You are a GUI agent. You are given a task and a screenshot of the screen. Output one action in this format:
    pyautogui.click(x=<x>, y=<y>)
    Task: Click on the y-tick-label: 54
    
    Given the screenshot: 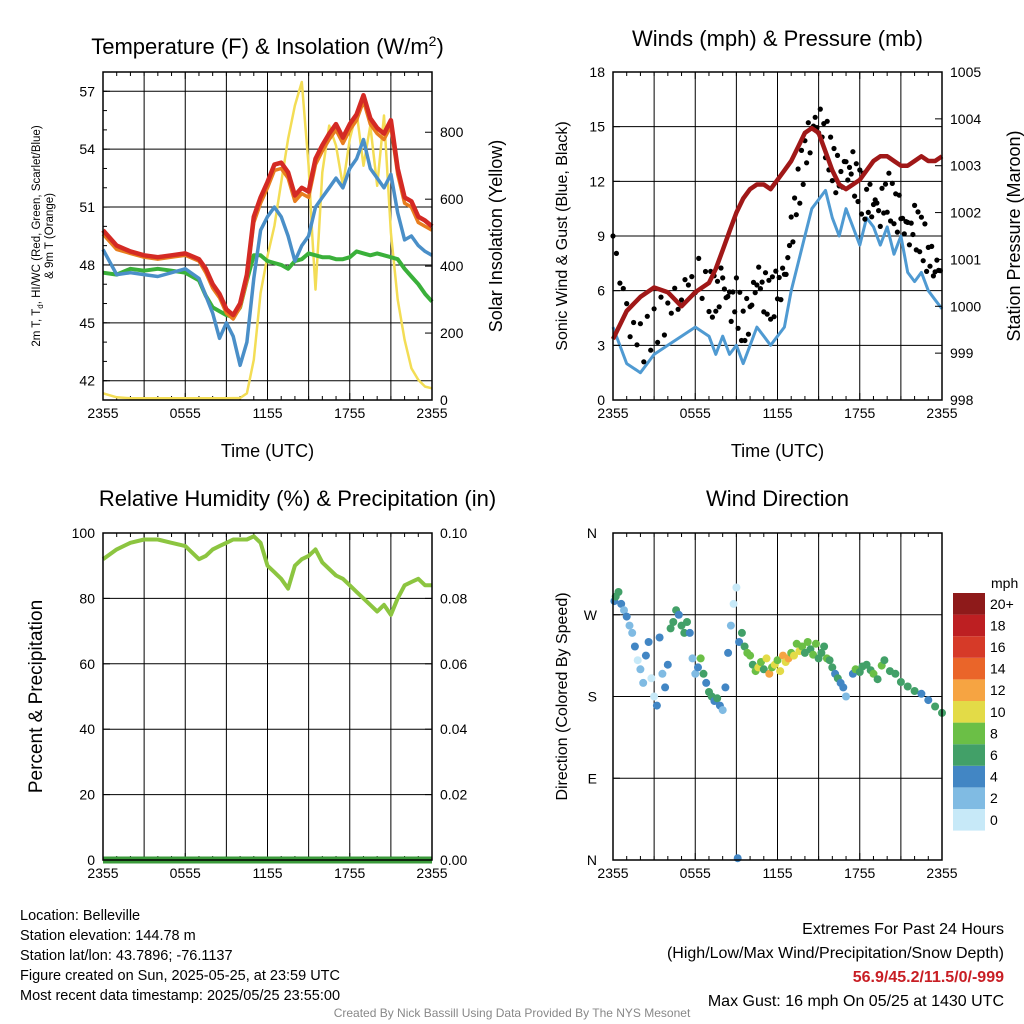 What is the action you would take?
    pyautogui.click(x=87, y=149)
    